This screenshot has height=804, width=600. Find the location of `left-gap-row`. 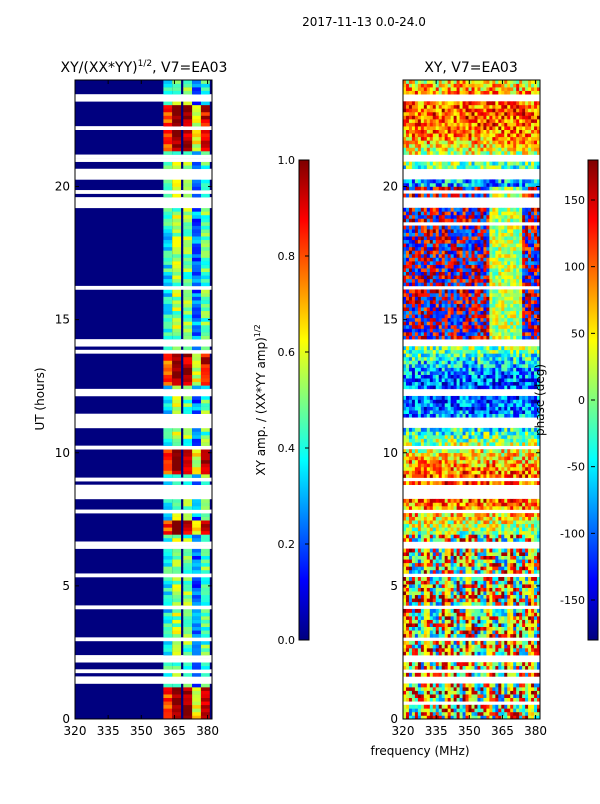

left-gap-row is located at coordinates (143, 657).